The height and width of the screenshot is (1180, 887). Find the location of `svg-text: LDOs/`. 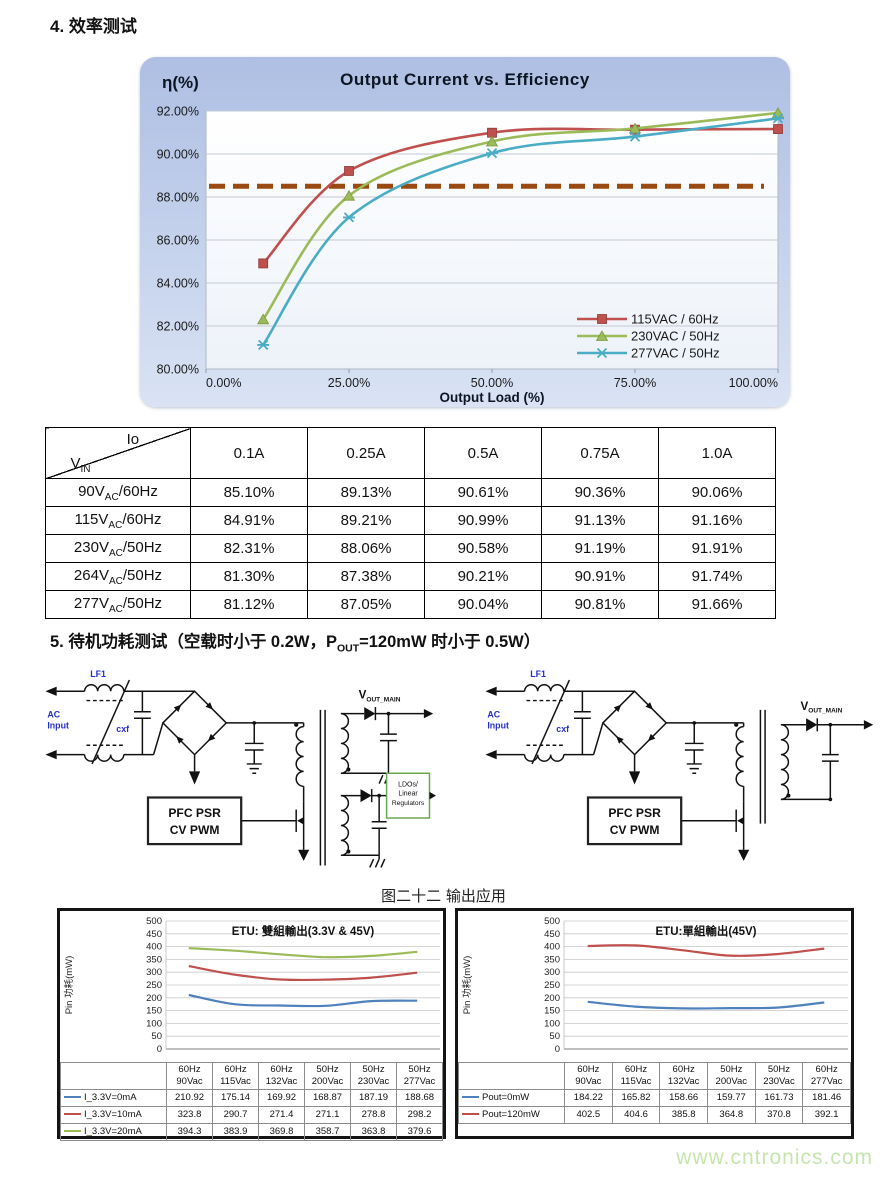

svg-text: LDOs/ is located at coordinates (408, 784).